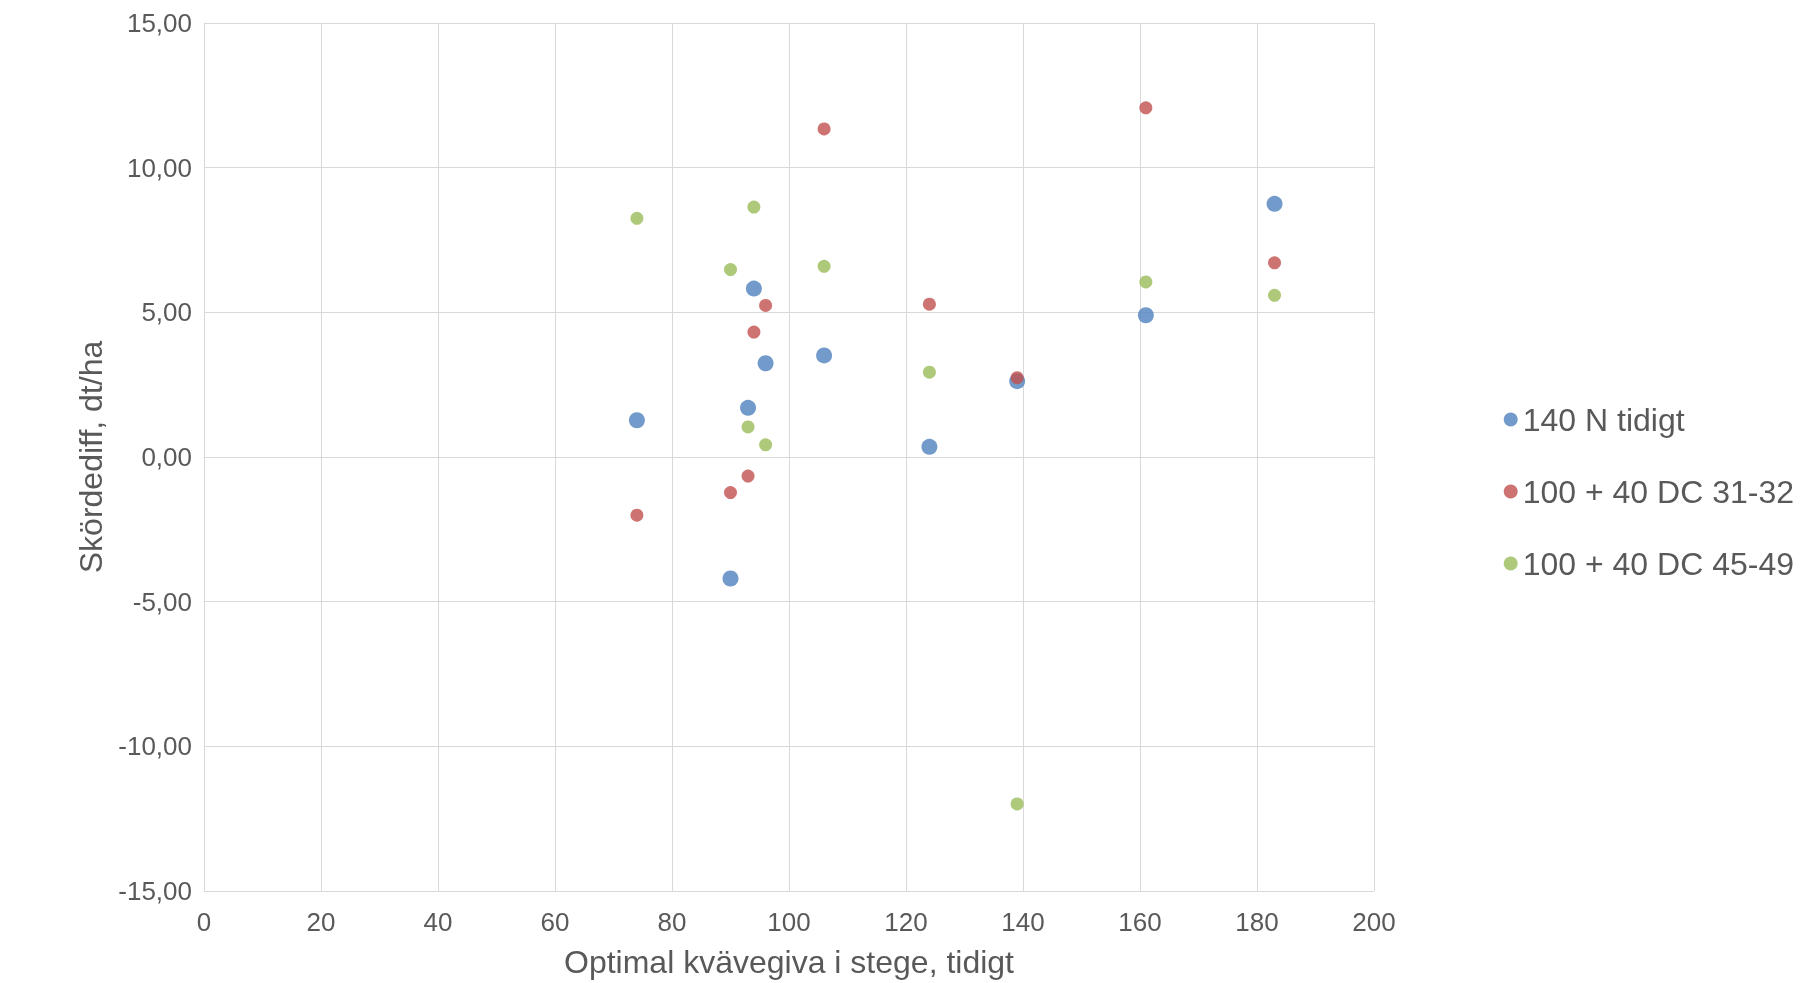  What do you see at coordinates (159, 23) in the screenshot?
I see `y-tick-label: 15,00` at bounding box center [159, 23].